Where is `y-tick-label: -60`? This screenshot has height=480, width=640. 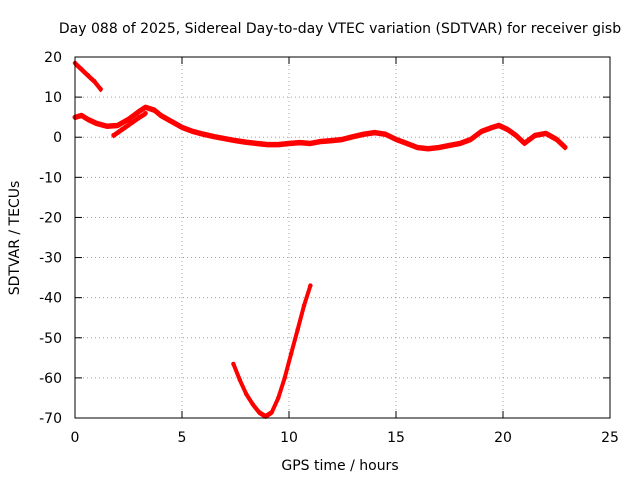
y-tick-label: -60 is located at coordinates (50, 379).